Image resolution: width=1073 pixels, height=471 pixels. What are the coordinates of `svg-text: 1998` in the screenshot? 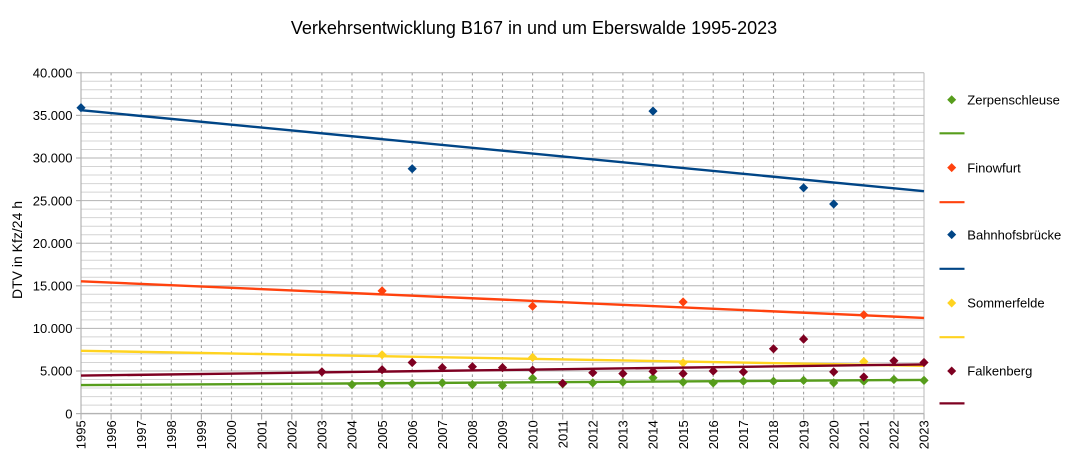 It's located at (171, 434).